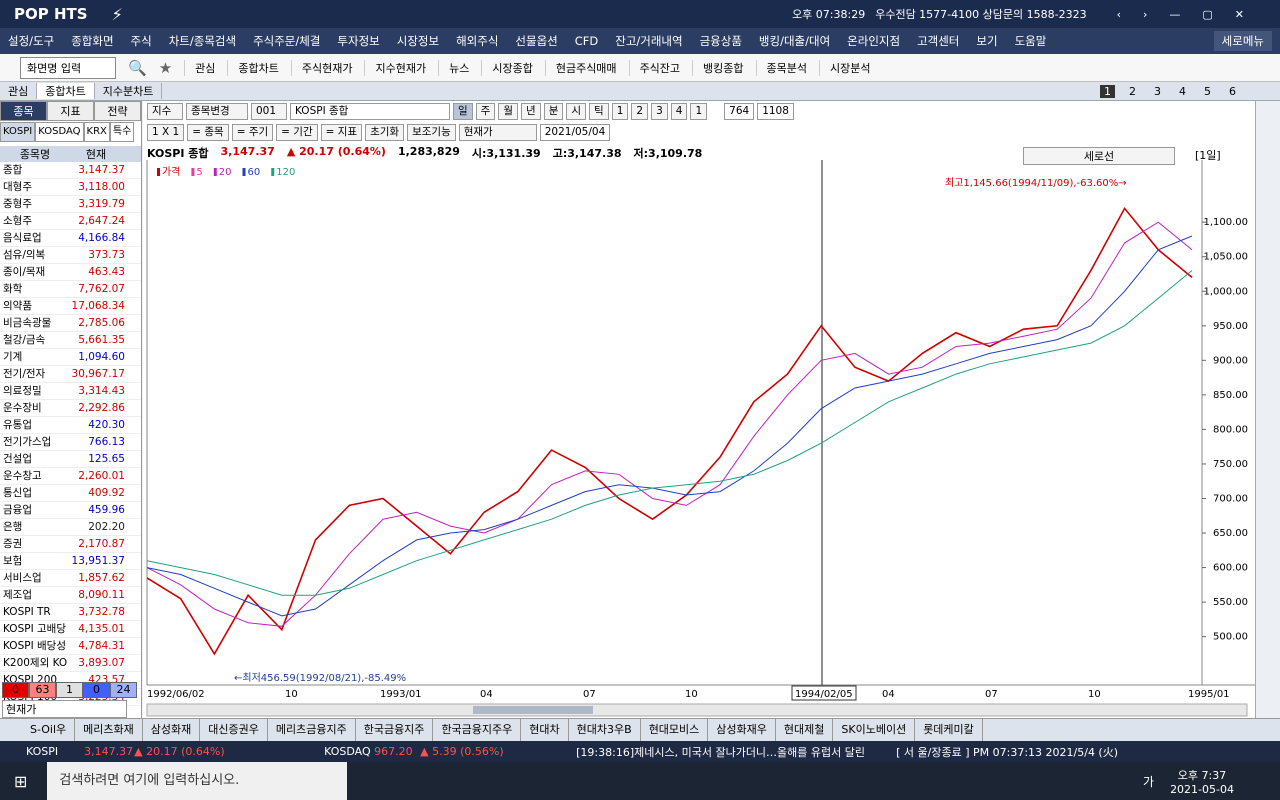 Image resolution: width=1280 pixels, height=800 pixels. What do you see at coordinates (358, 41) in the screenshot?
I see `menu-item: 투자정보` at bounding box center [358, 41].